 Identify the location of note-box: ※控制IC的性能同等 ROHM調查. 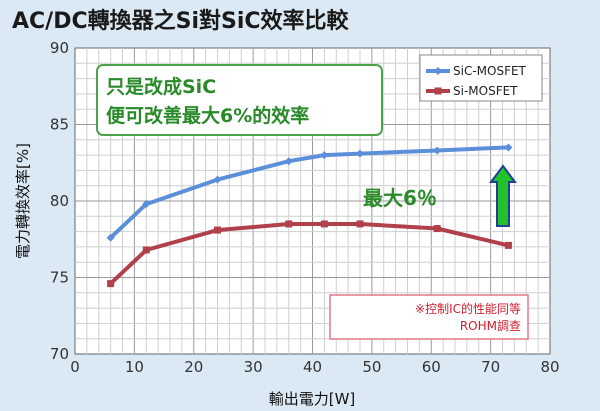
(429, 317).